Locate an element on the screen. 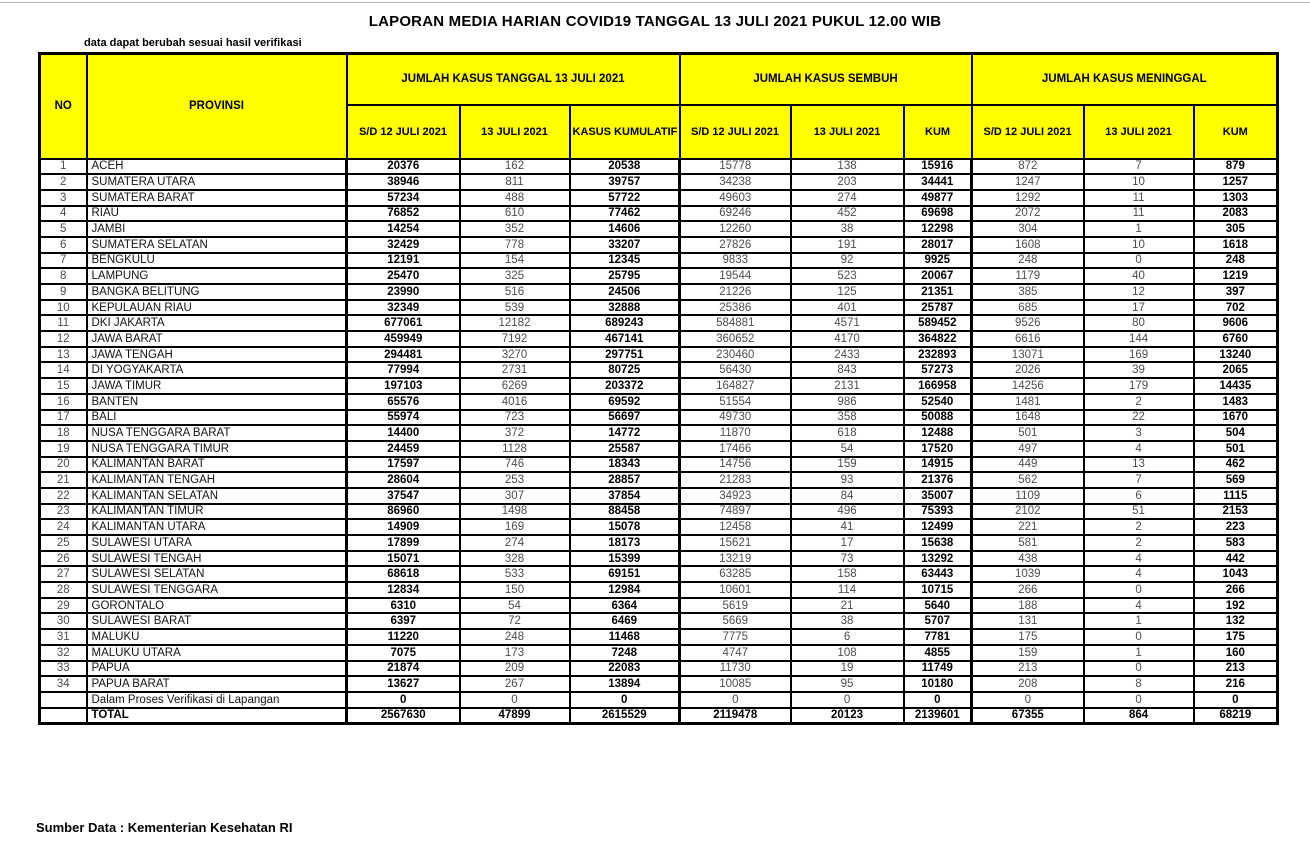 Image resolution: width=1310 pixels, height=847 pixels. cell-no: 7 is located at coordinates (63, 260).